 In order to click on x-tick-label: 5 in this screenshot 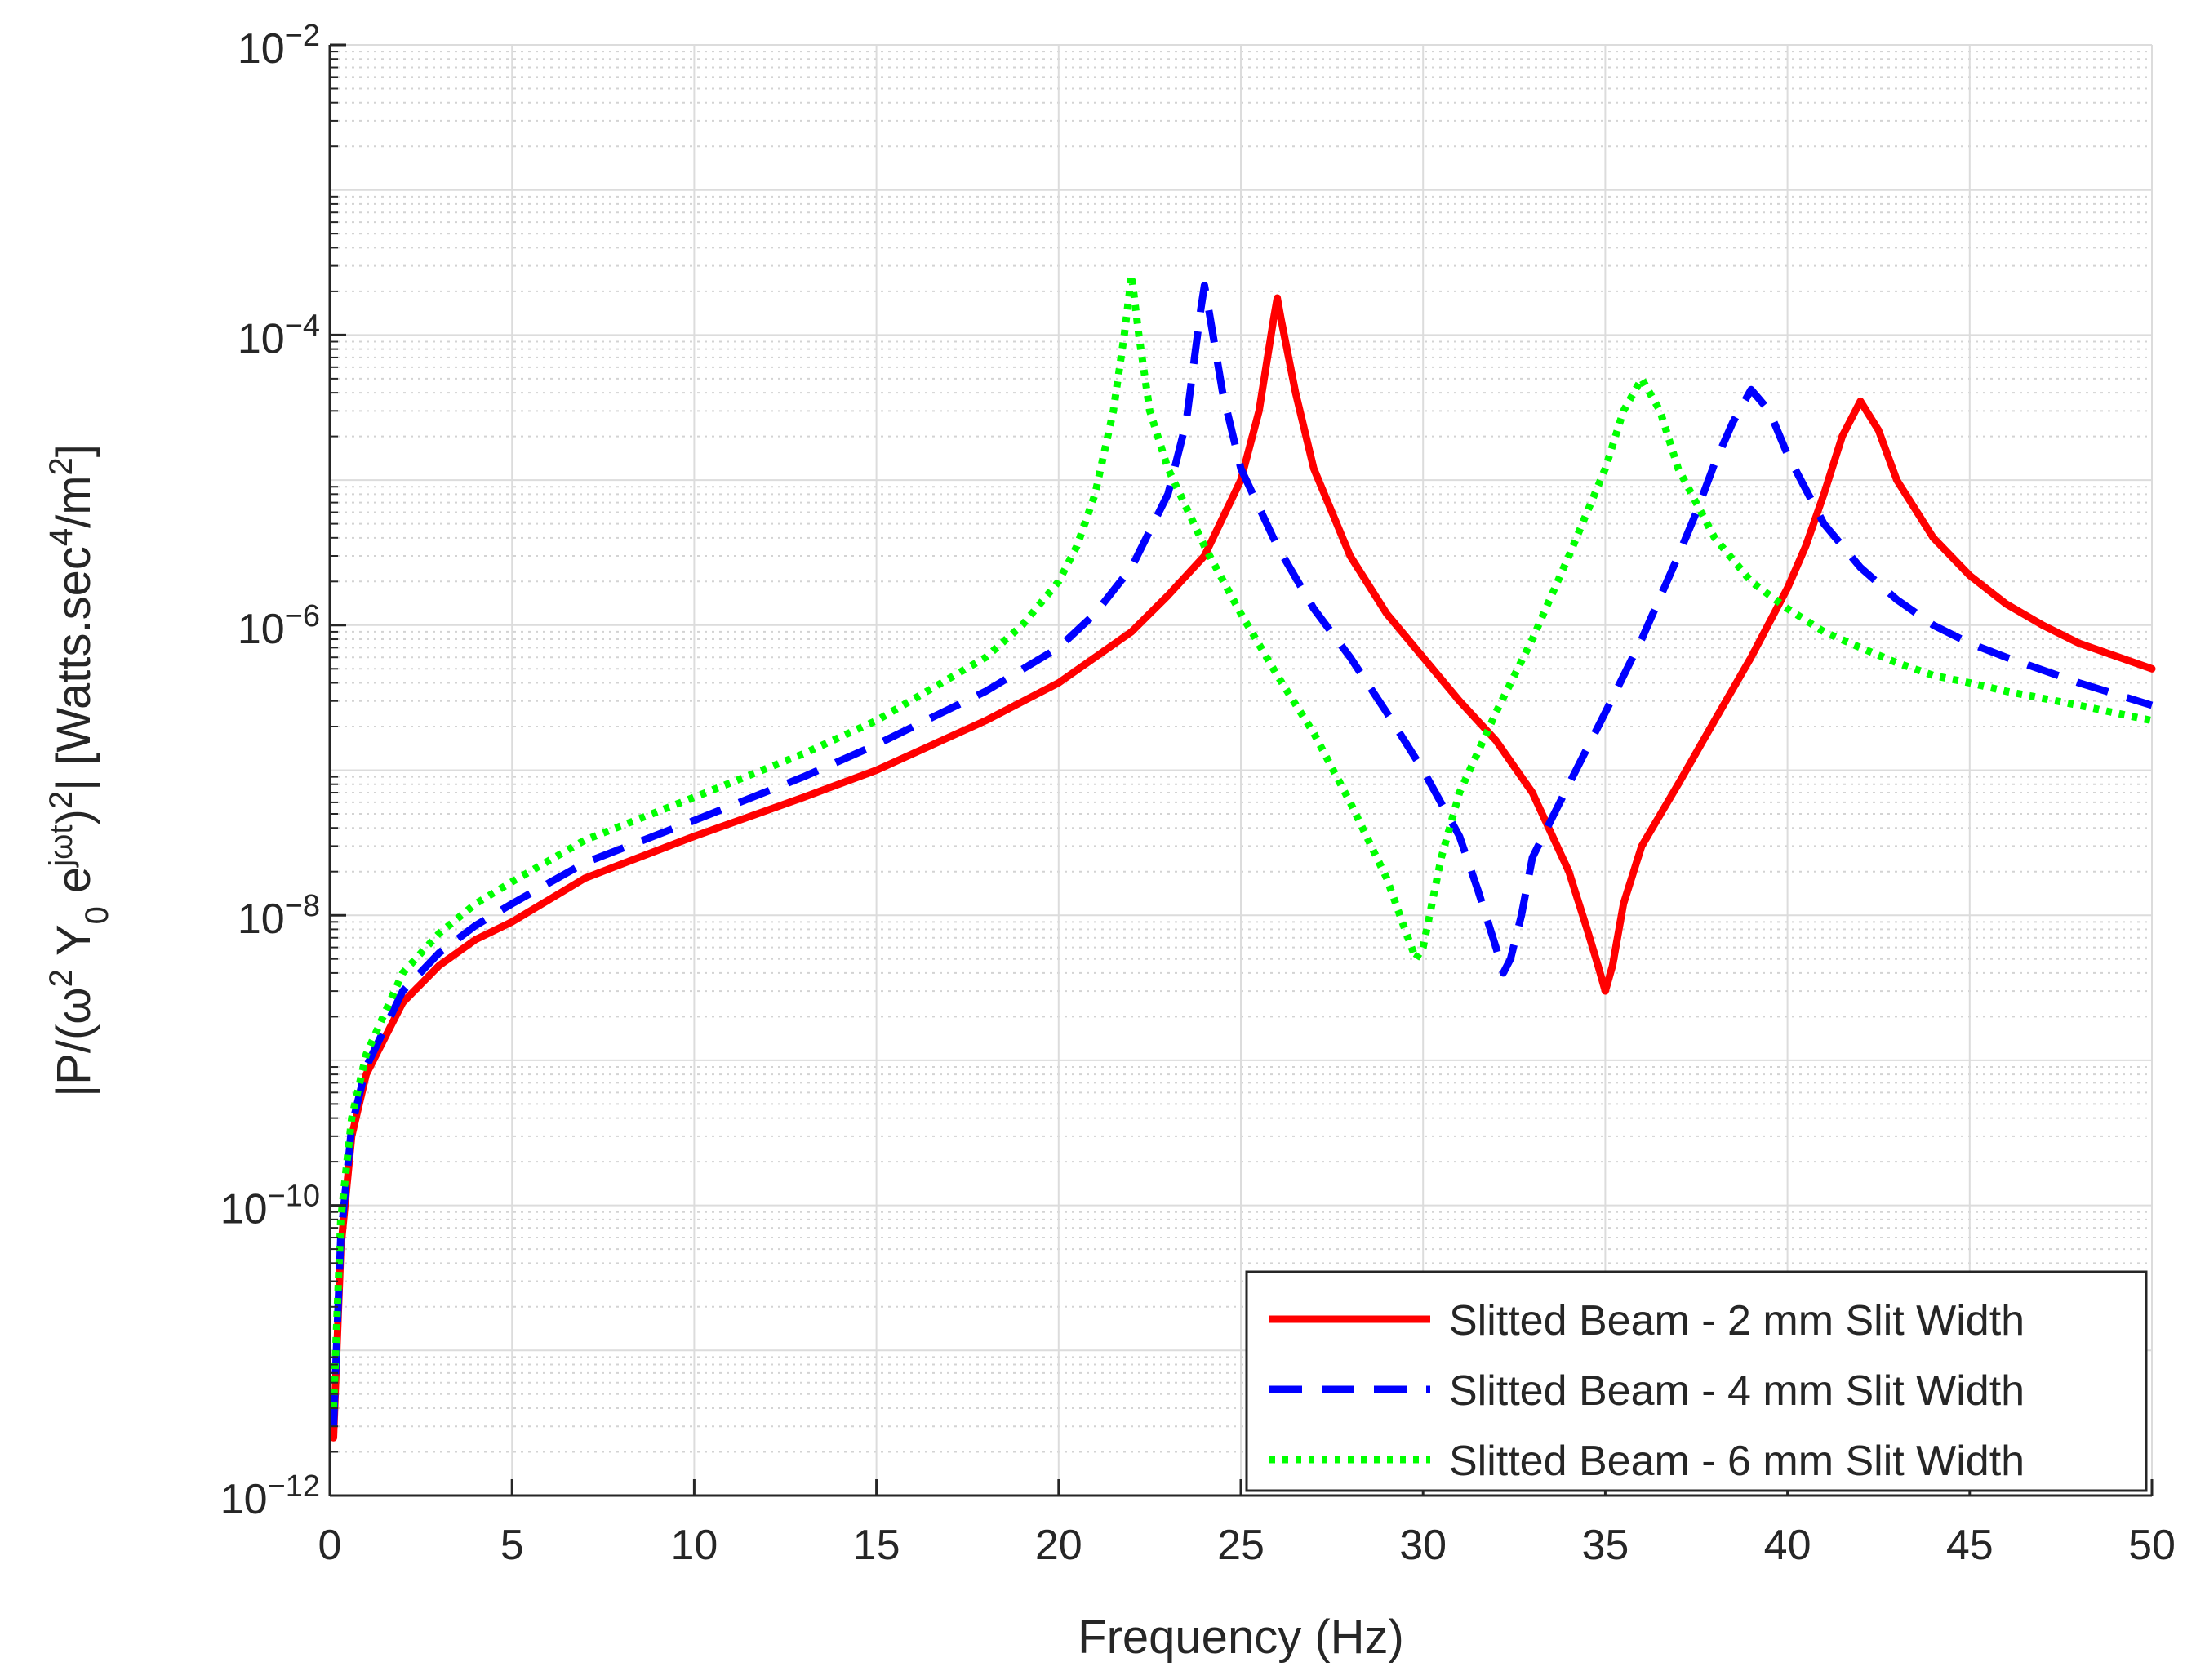, I will do `click(512, 1546)`.